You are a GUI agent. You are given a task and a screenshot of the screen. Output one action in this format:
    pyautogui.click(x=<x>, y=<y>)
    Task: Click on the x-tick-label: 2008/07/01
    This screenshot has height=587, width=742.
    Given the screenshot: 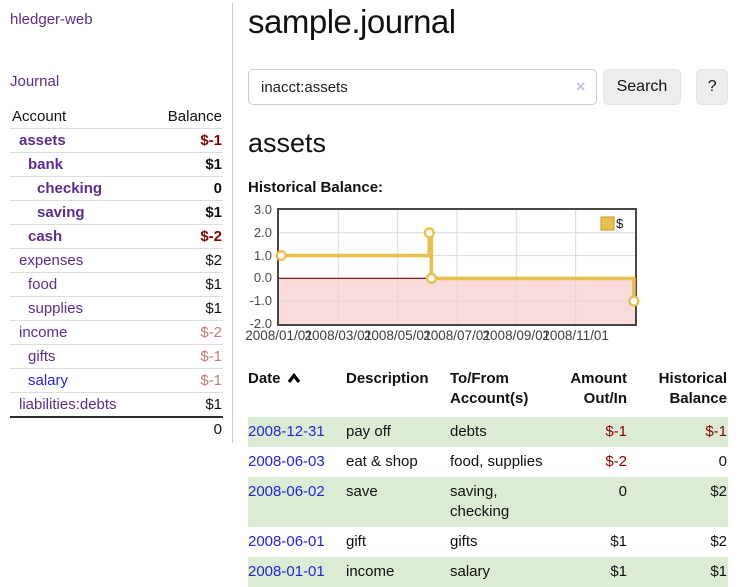 What is the action you would take?
    pyautogui.click(x=457, y=335)
    